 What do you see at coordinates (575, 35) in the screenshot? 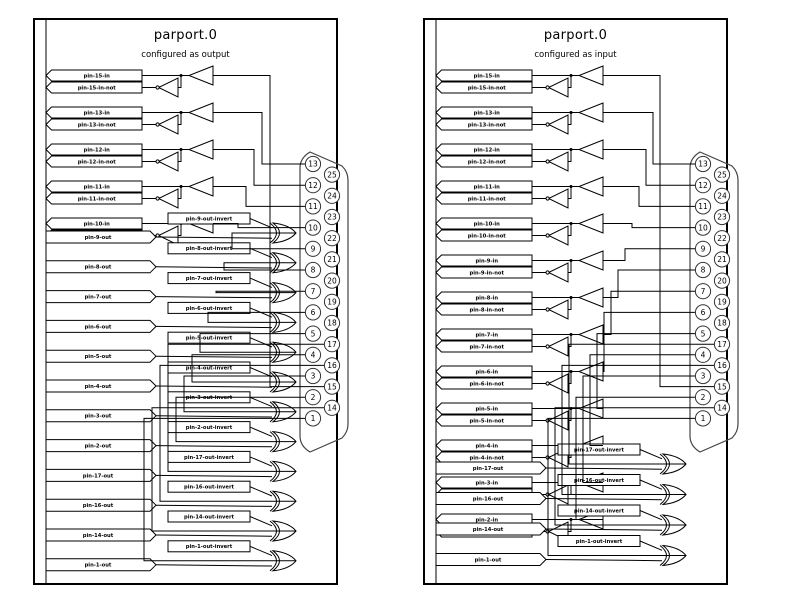
I see `panel-input-title: parport.0` at bounding box center [575, 35].